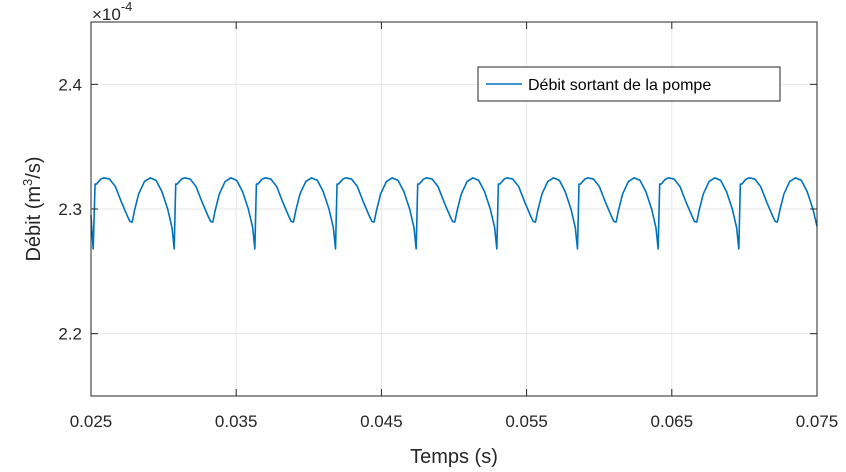  What do you see at coordinates (91, 421) in the screenshot?
I see `x-tick-label: 0.025` at bounding box center [91, 421].